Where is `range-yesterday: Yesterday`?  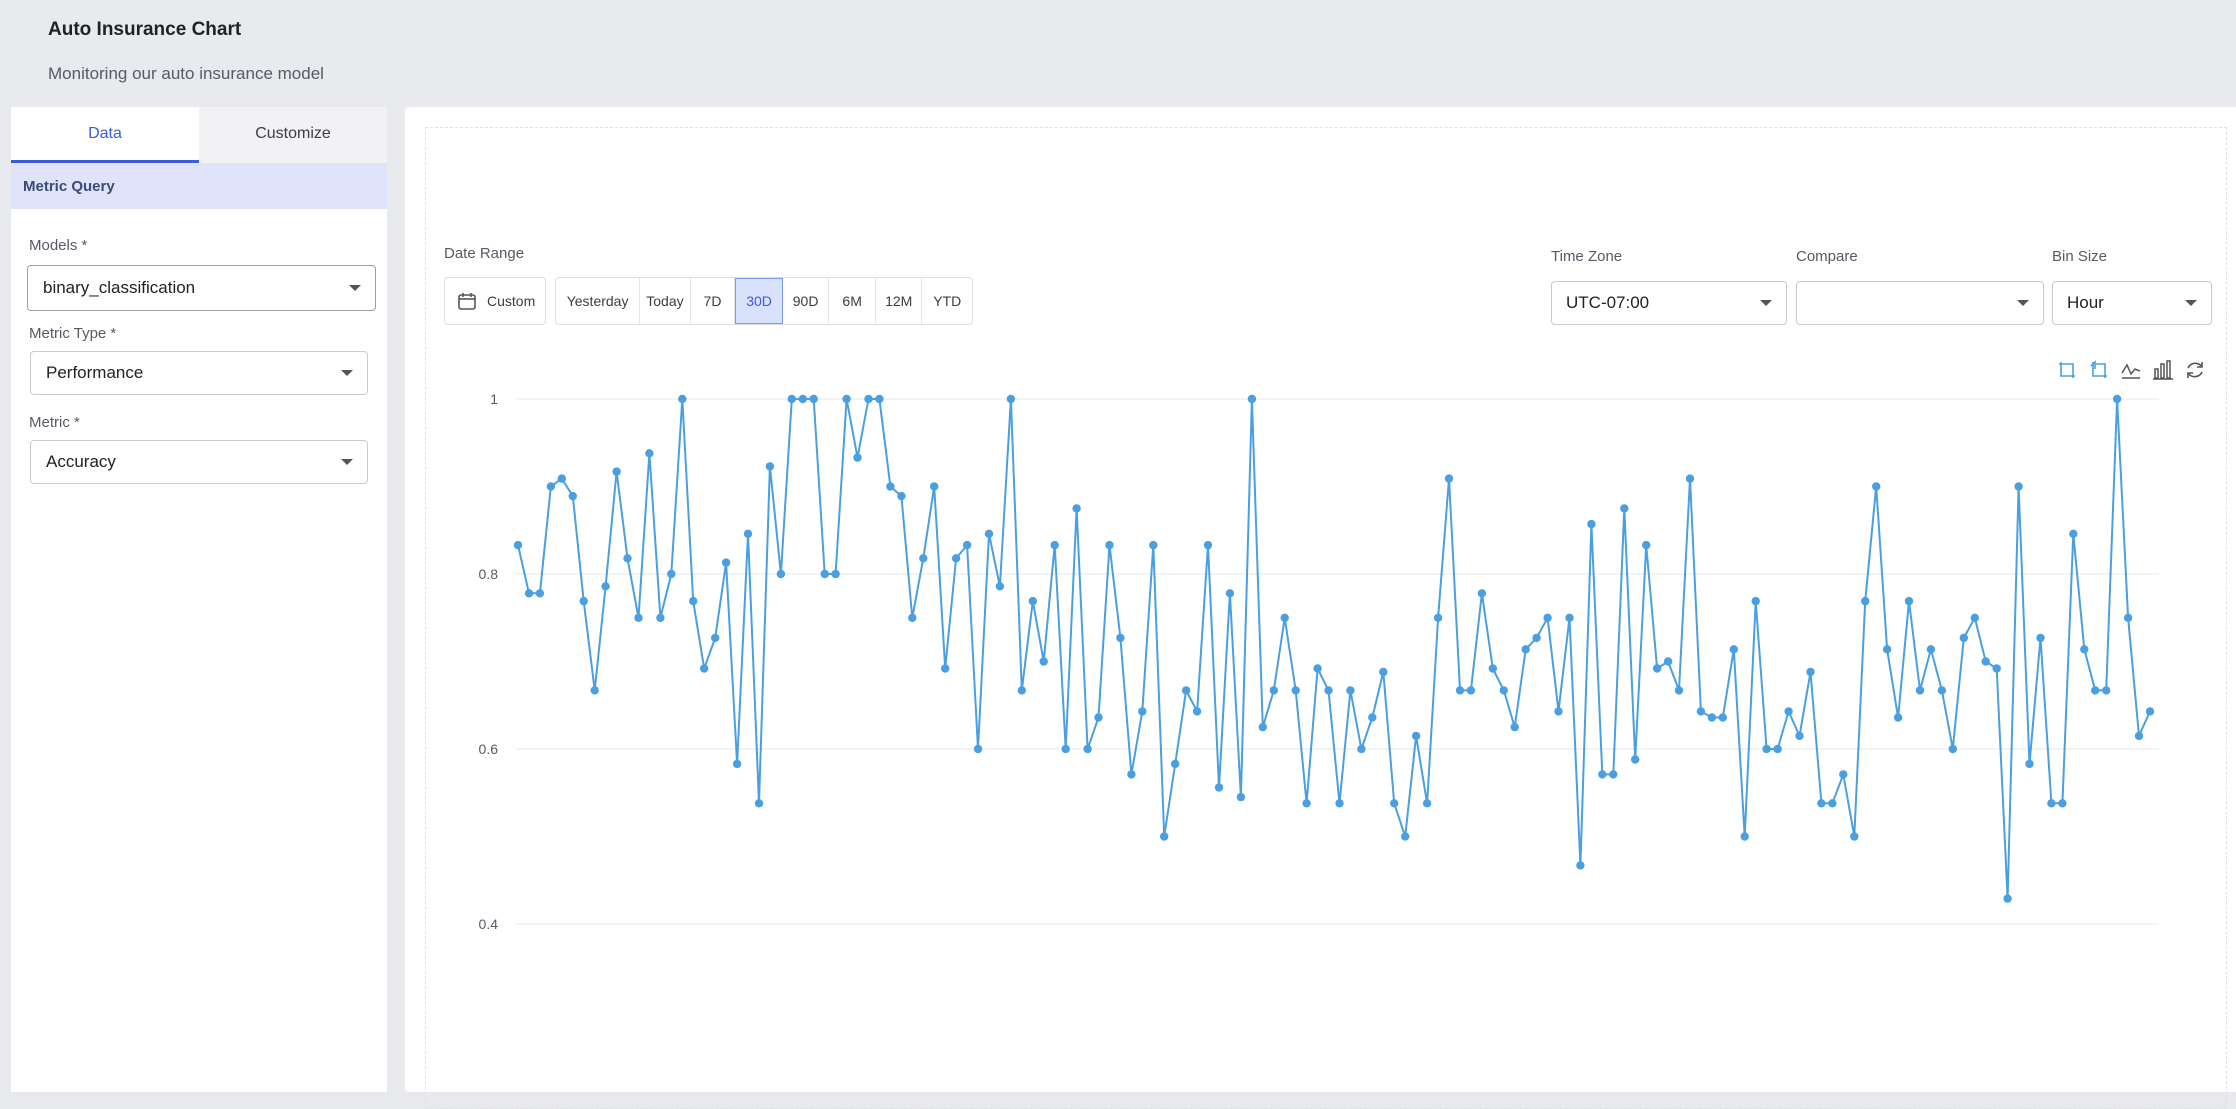 range-yesterday: Yesterday is located at coordinates (598, 301).